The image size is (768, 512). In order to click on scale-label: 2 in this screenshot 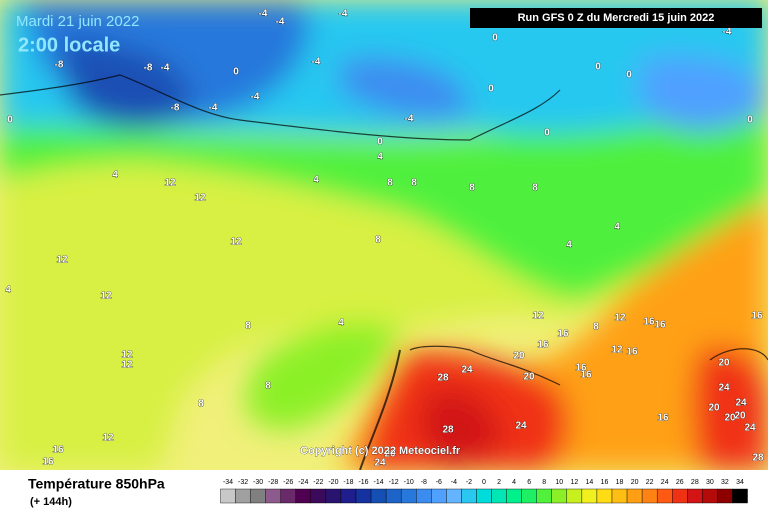, I will do `click(499, 482)`.